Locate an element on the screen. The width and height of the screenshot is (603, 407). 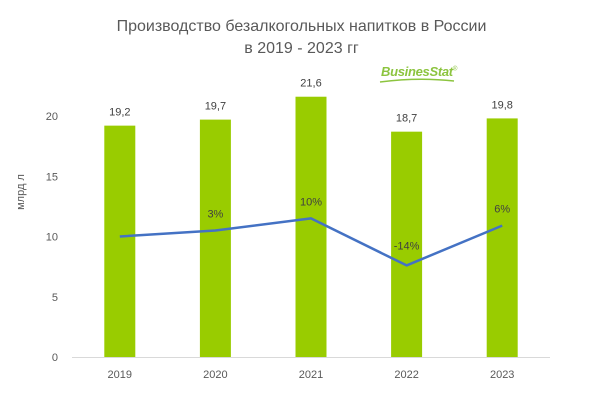
chart-title-line2: в 2019 - 2023 гг is located at coordinates (301, 48).